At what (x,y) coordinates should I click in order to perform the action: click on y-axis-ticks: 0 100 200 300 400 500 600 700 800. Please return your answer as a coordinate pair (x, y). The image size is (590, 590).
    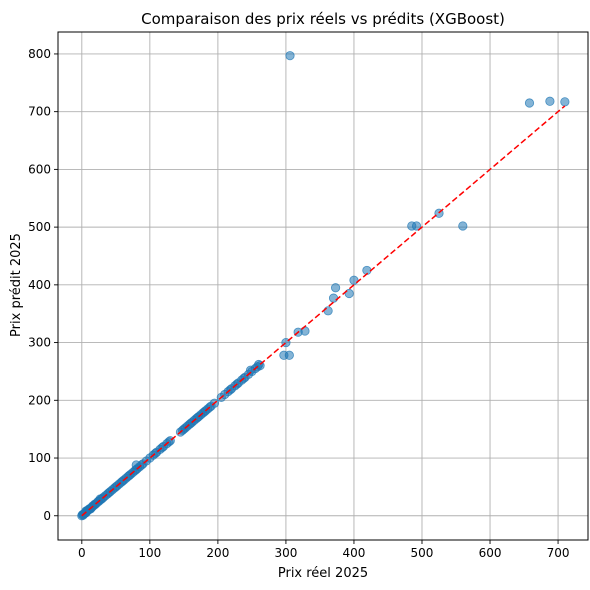
    Looking at the image, I should click on (43, 285).